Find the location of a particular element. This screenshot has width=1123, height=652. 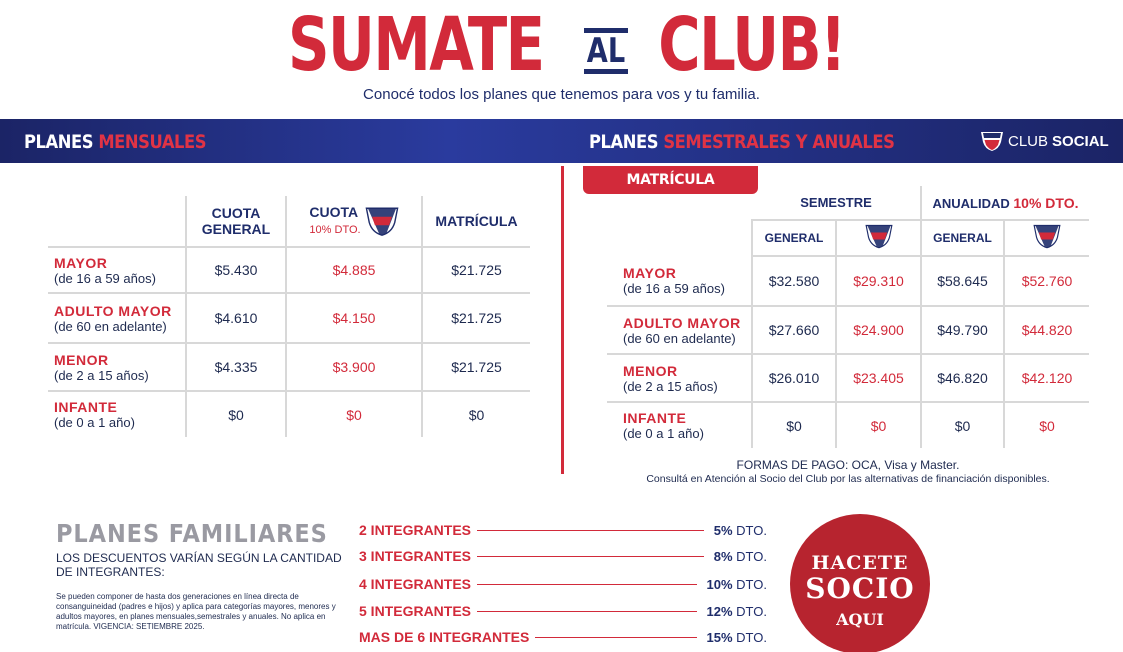

family-plans-title: PLANES FAMILIARES is located at coordinates (192, 533).